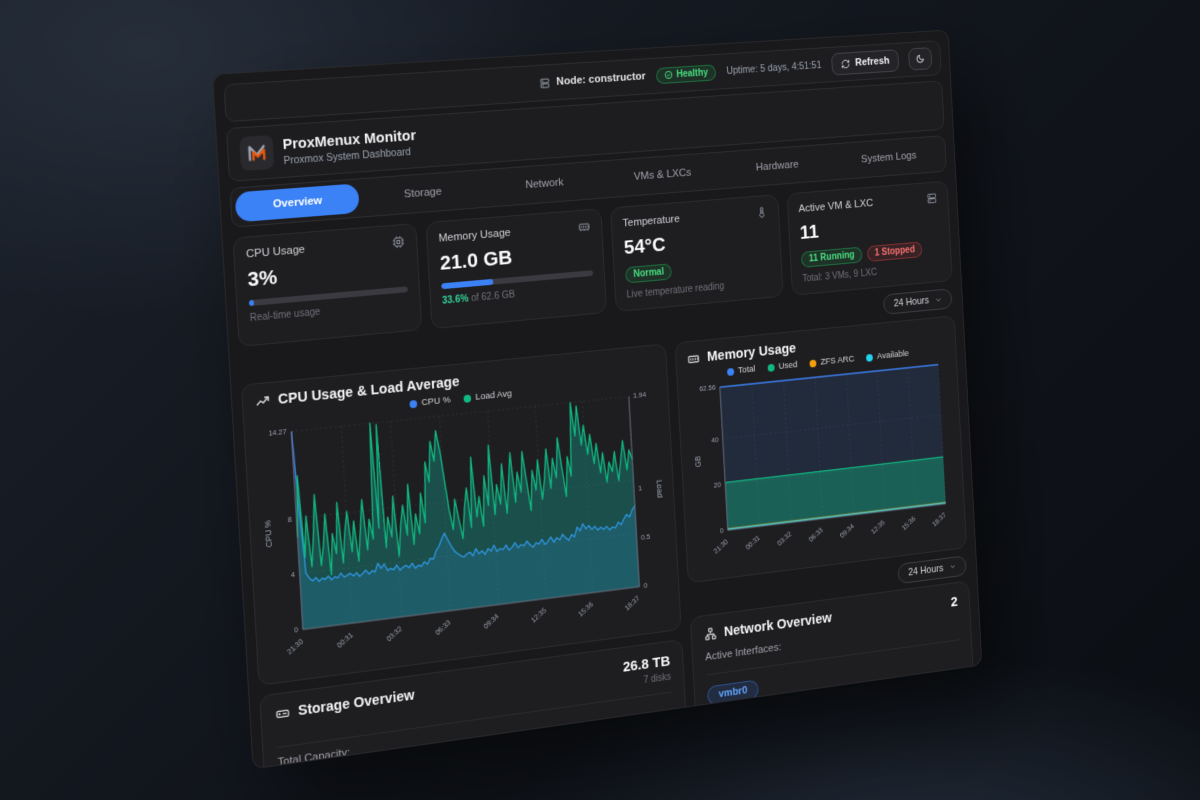  I want to click on health-label: Healthy, so click(692, 73).